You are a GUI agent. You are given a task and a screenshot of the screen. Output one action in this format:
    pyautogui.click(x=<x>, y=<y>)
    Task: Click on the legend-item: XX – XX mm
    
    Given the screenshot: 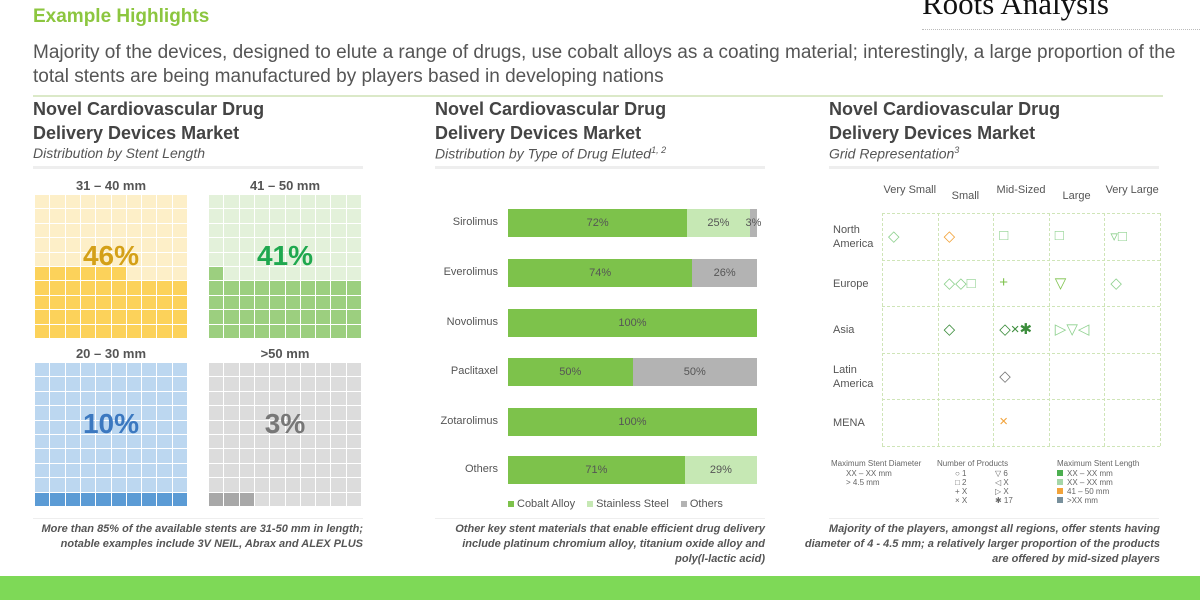 What is the action you would take?
    pyautogui.click(x=1085, y=482)
    